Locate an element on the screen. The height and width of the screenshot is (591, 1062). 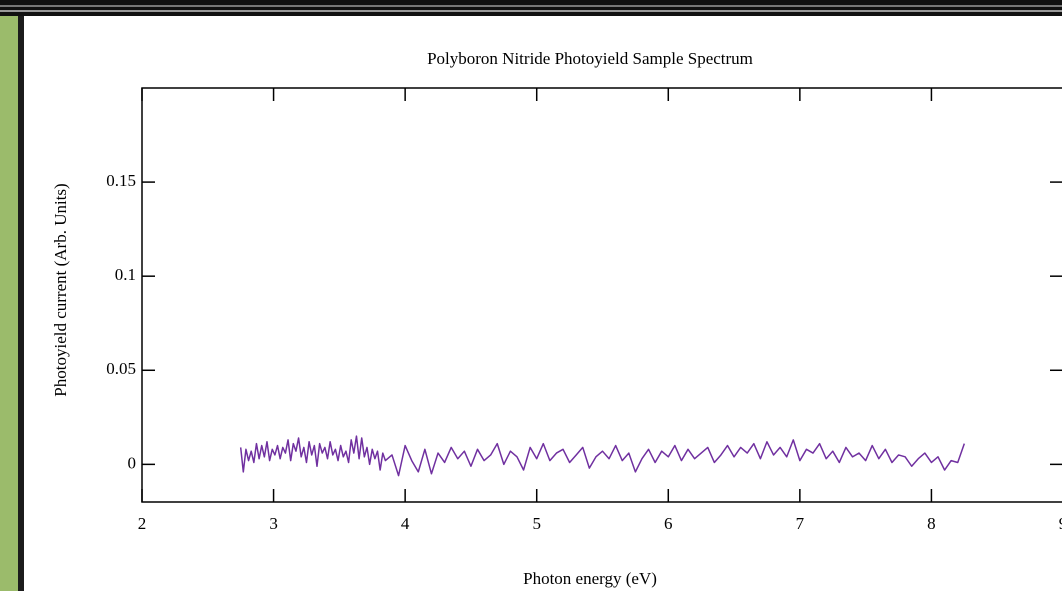
y-tick-label: 0 is located at coordinates (132, 462).